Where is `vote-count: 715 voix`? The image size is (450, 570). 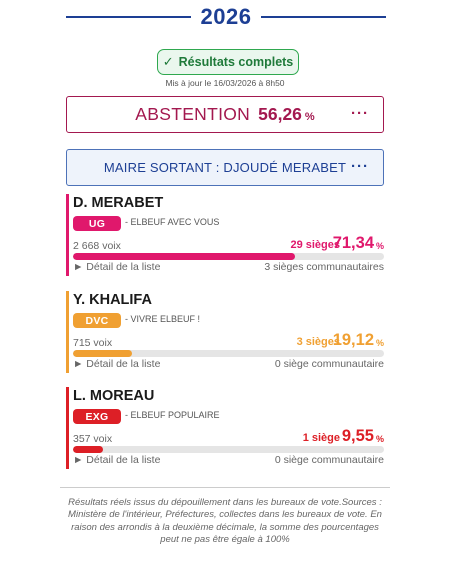
vote-count: 715 voix is located at coordinates (93, 343).